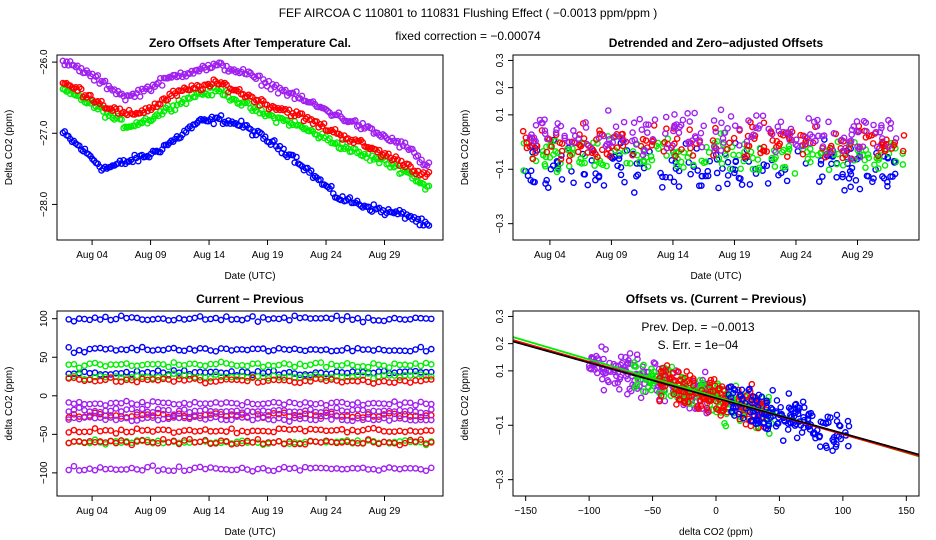 The image size is (936, 540). I want to click on y-axis-label-p3: delta CO2 (ppm), so click(9, 404).